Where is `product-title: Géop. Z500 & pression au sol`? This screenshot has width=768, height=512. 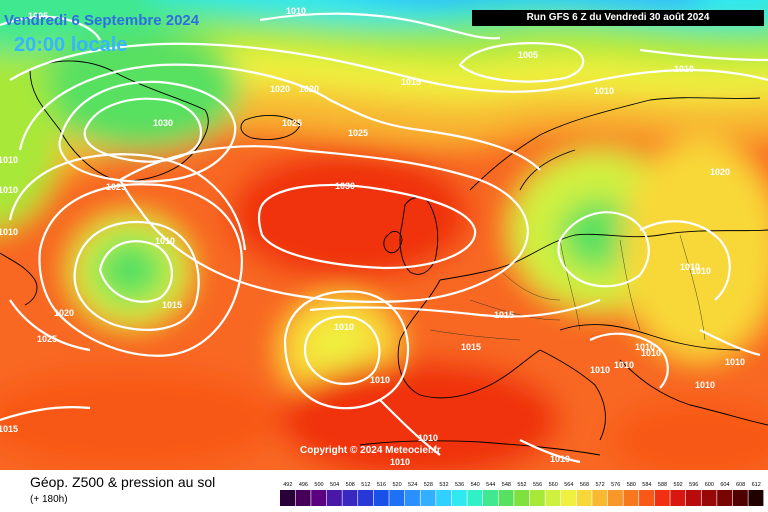 product-title: Géop. Z500 & pression au sol is located at coordinates (123, 482).